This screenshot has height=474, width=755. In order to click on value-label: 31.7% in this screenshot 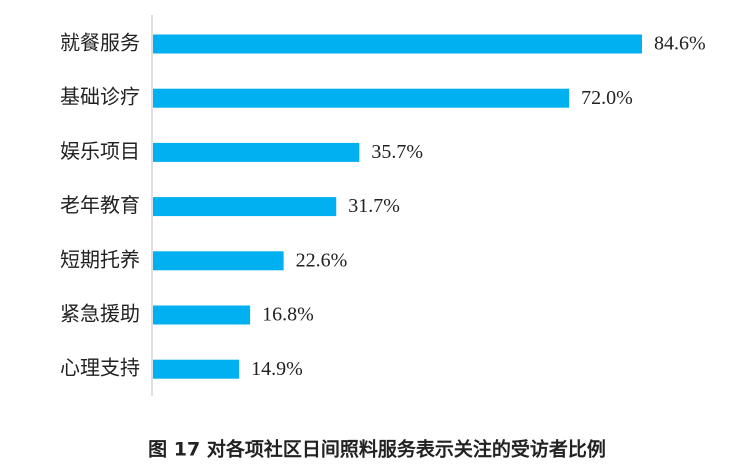, I will do `click(374, 206)`.